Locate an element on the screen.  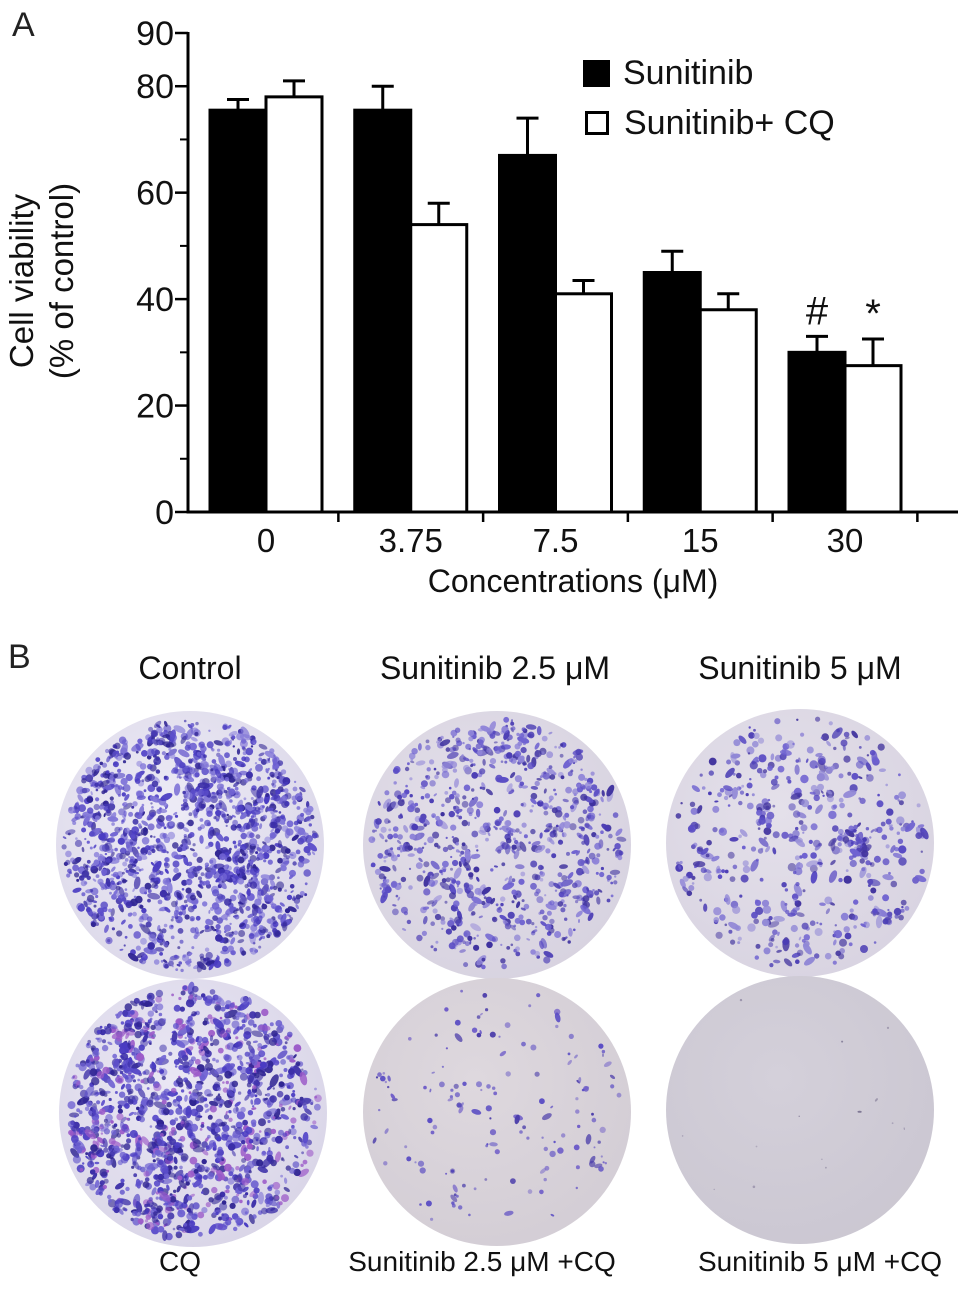
dish-label-cq: CQ is located at coordinates (180, 1261).